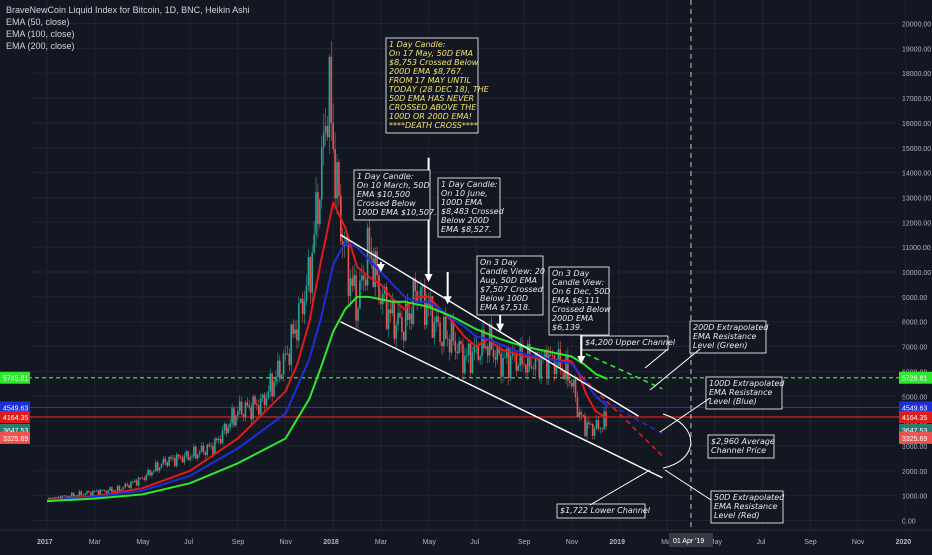 Image resolution: width=932 pixels, height=555 pixels. I want to click on aug20-note-line: Below 100D, so click(504, 298).